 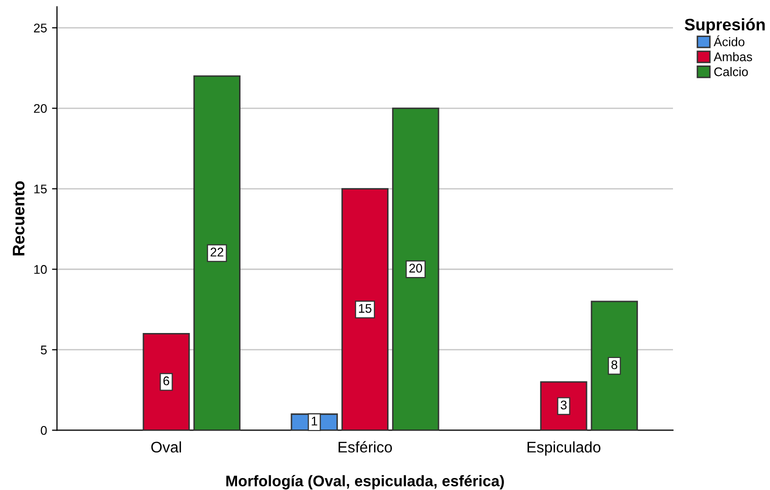 I want to click on data-label: 6, so click(x=166, y=381).